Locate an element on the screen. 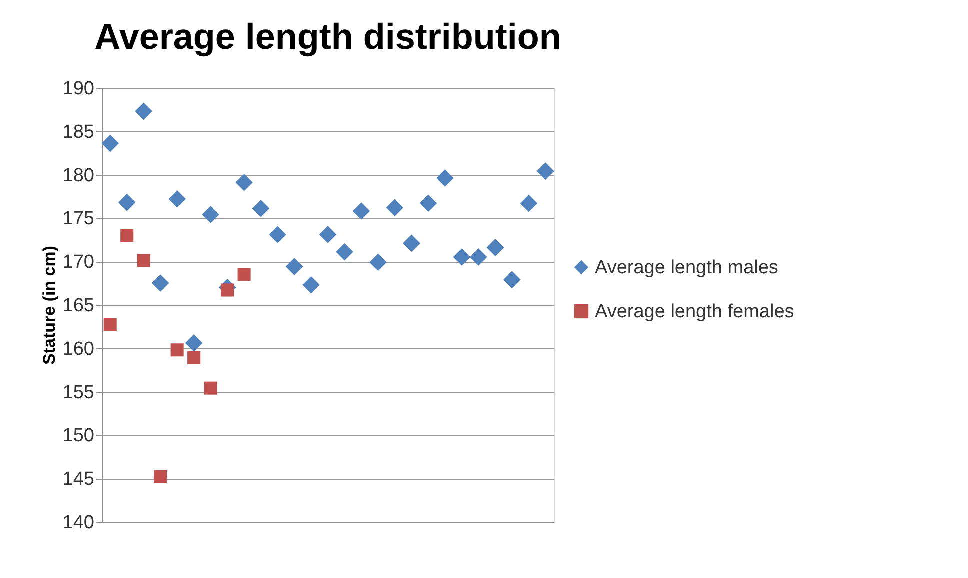 This screenshot has width=968, height=578. y-tick-label: 180 is located at coordinates (78, 175).